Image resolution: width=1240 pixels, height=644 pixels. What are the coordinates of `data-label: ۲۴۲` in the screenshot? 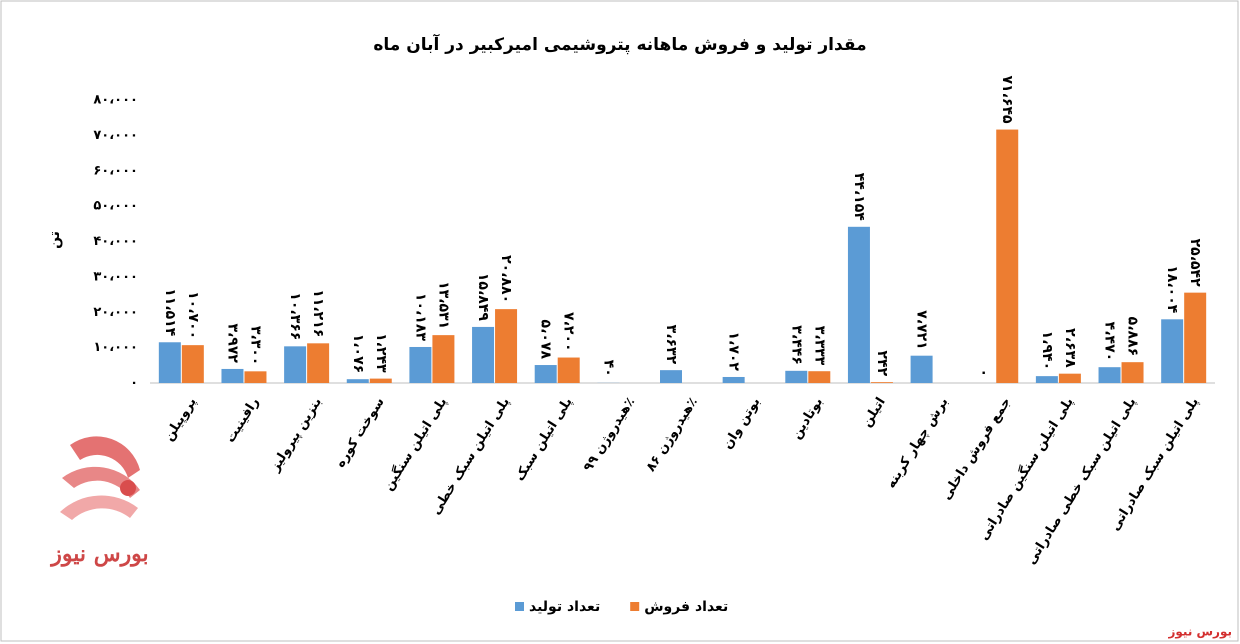 It's located at (882, 364).